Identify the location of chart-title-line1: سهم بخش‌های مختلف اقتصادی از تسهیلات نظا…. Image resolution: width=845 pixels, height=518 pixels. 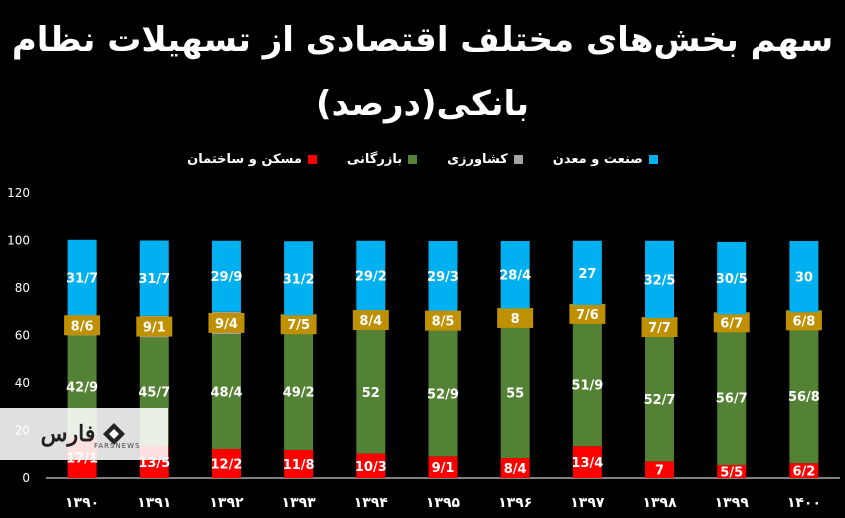
(422, 40).